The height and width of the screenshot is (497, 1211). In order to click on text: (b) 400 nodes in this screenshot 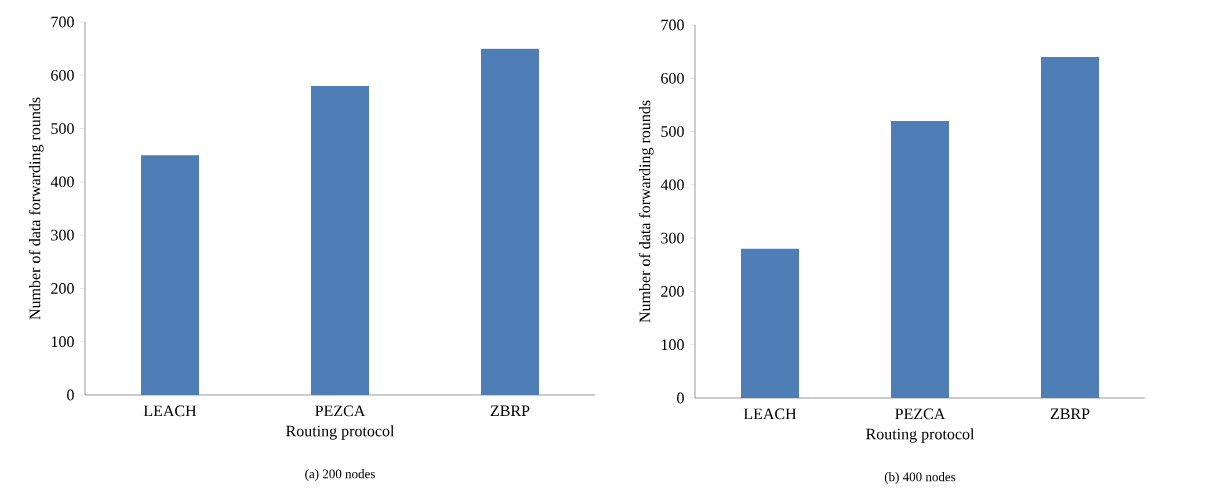, I will do `click(920, 478)`.